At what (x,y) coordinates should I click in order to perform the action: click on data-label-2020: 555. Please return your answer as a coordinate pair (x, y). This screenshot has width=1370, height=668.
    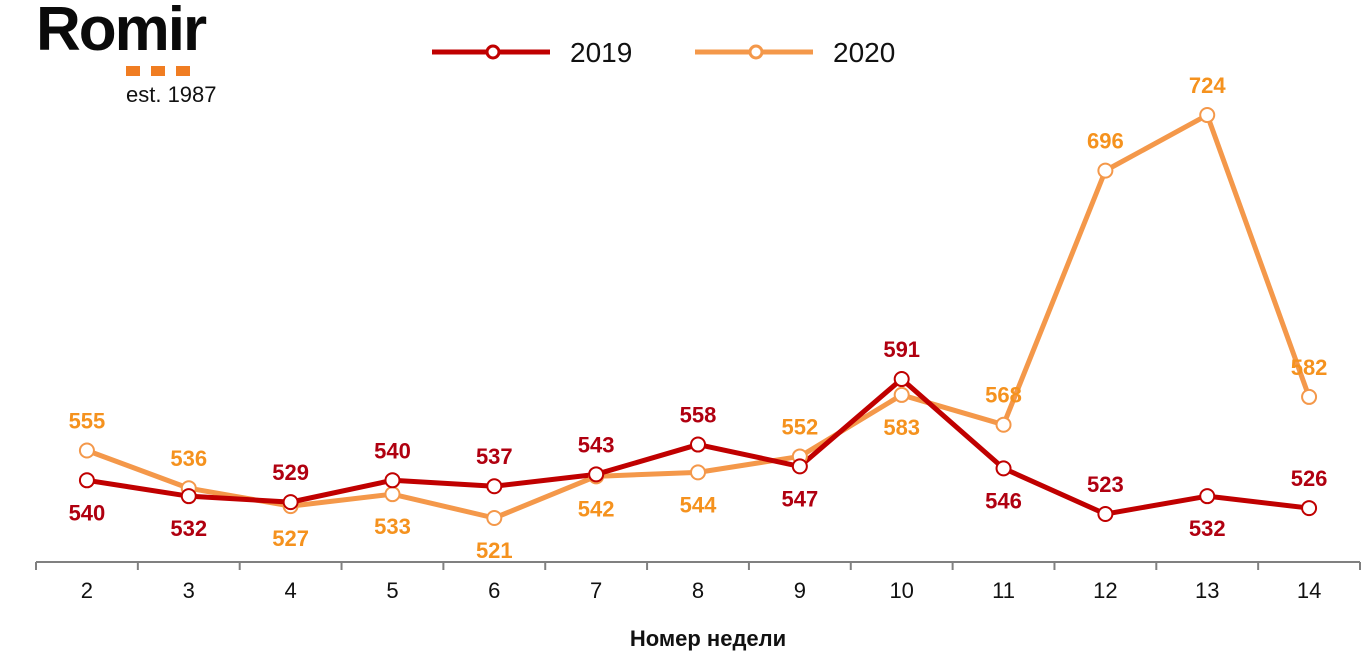
    Looking at the image, I should click on (87, 421).